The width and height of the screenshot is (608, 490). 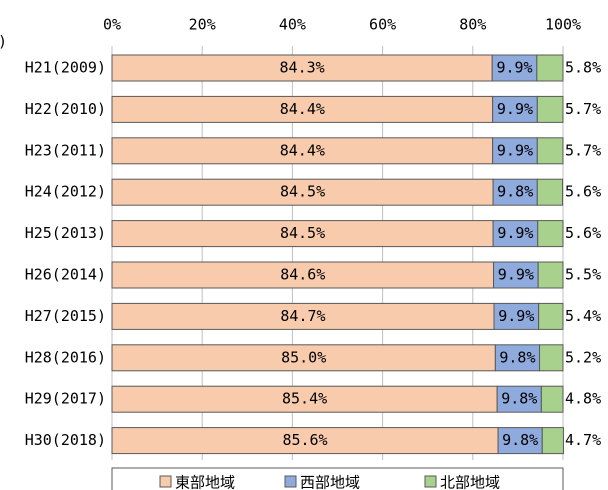 I want to click on legend-box, so click(x=337, y=478).